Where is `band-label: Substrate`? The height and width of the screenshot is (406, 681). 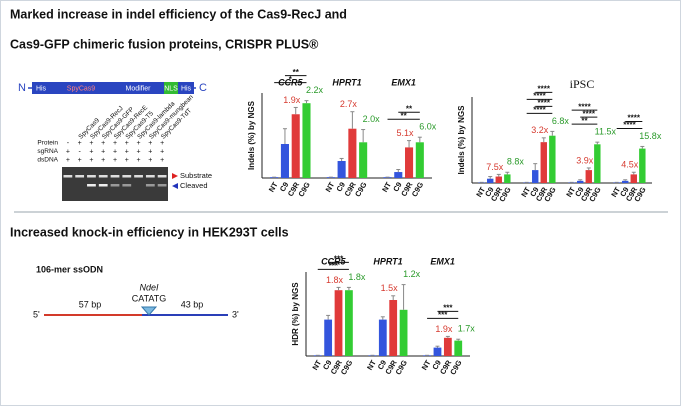
band-label: Substrate is located at coordinates (196, 175).